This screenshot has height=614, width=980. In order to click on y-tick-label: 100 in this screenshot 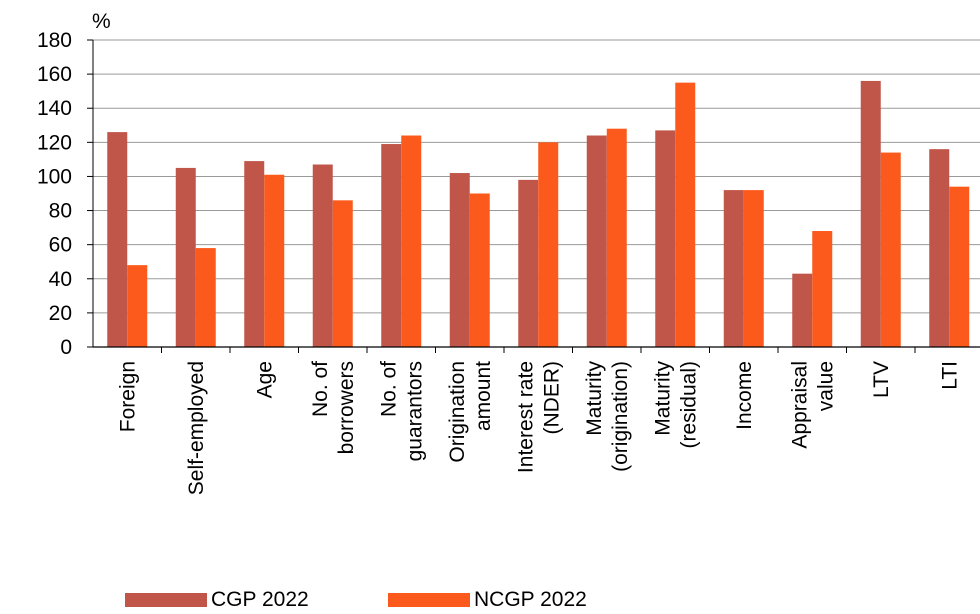, I will do `click(54, 176)`.